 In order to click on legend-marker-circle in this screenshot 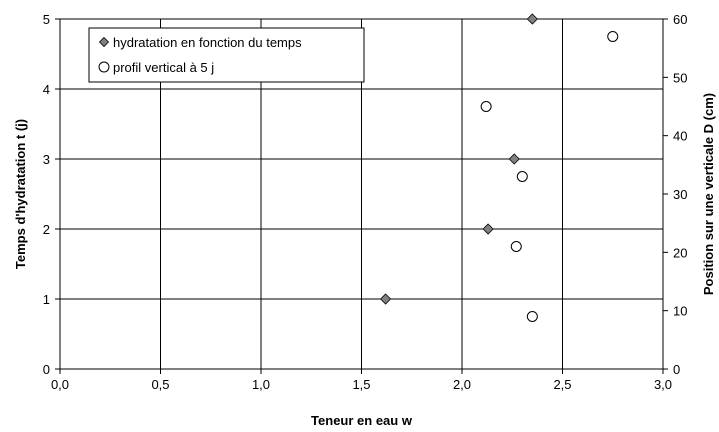, I will do `click(104, 67)`.